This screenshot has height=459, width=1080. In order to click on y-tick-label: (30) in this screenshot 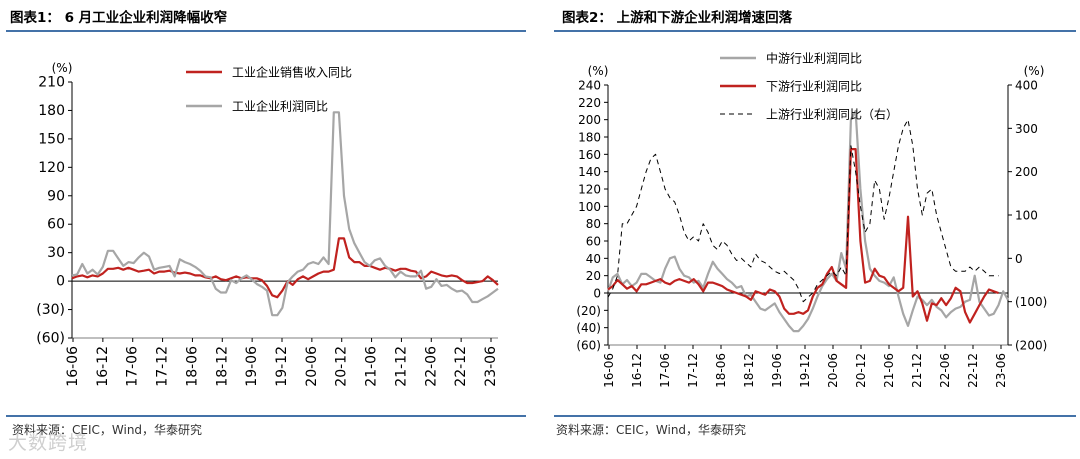, I will do `click(50, 310)`.